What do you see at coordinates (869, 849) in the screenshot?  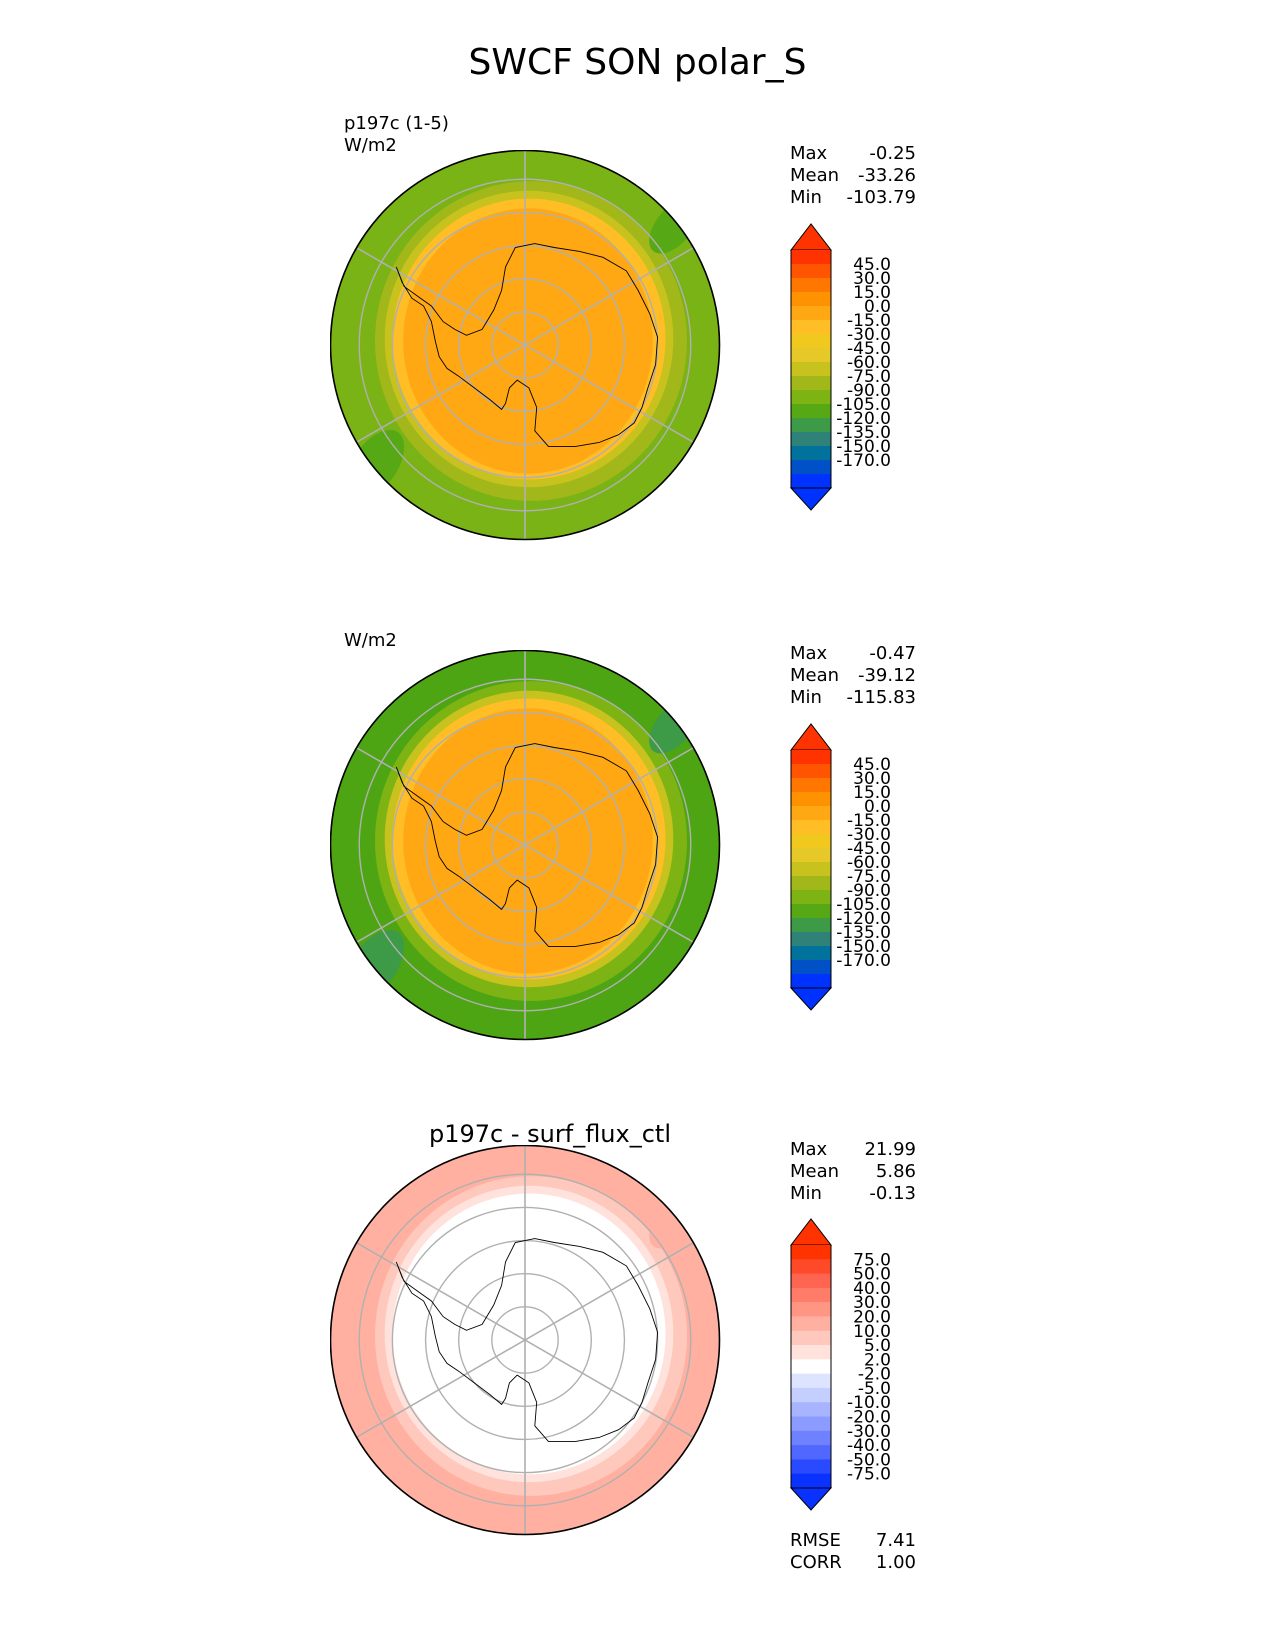 I see `colorbar-tick-label: -45.0` at bounding box center [869, 849].